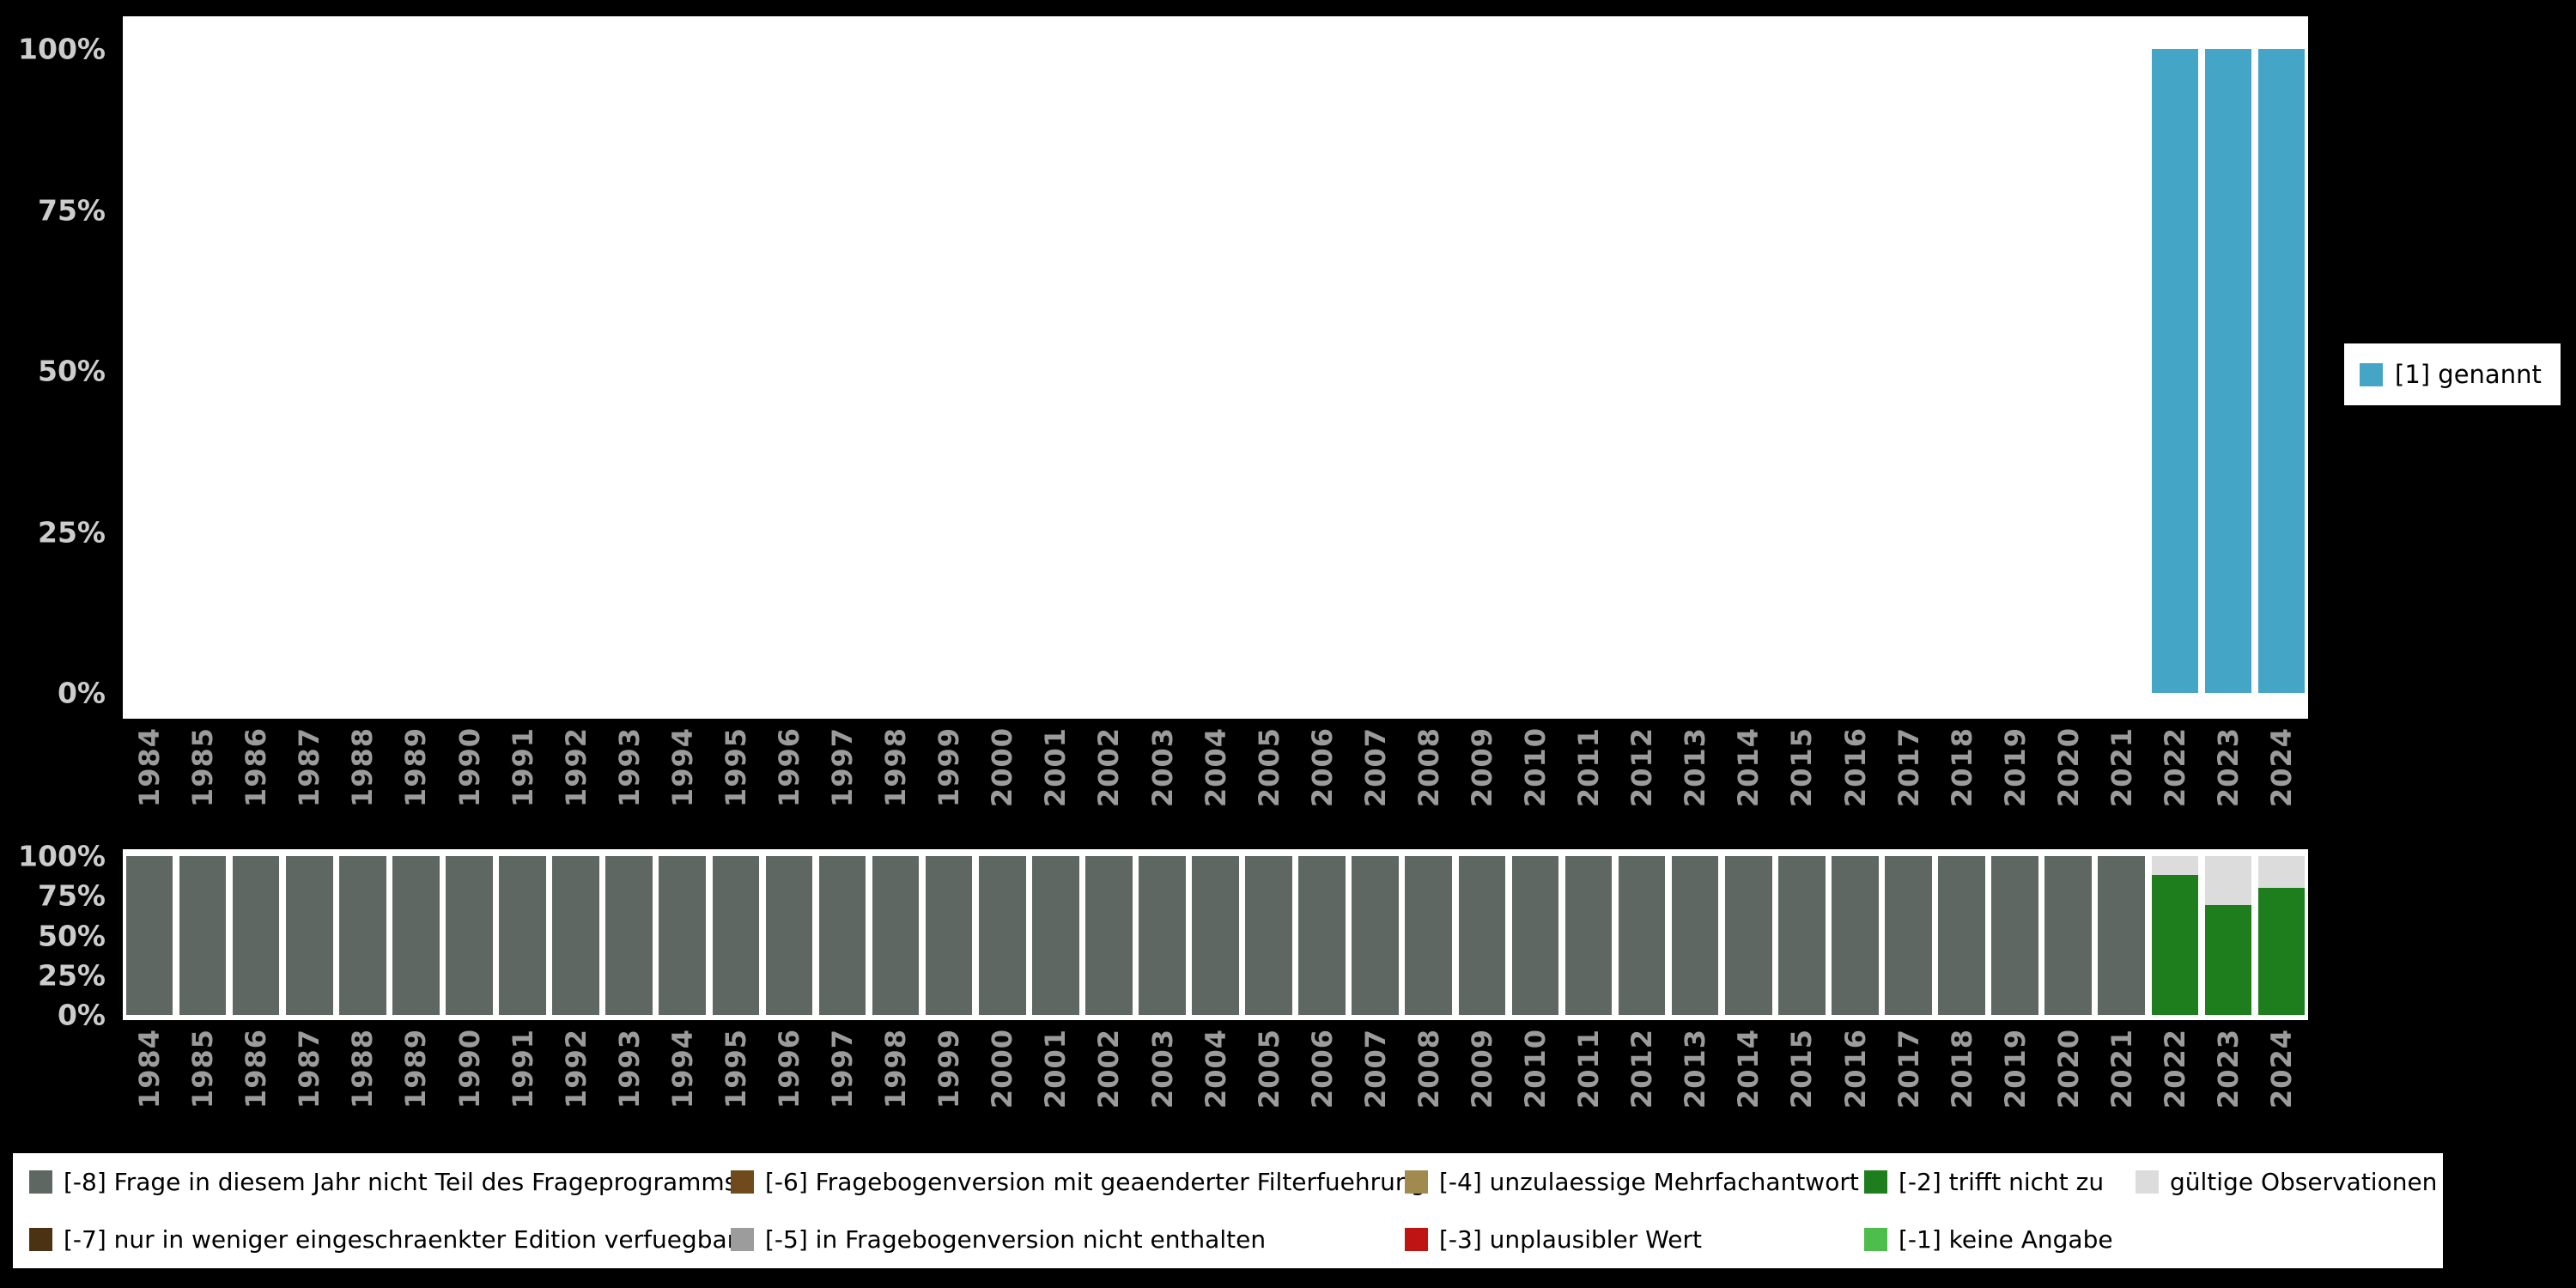 Image resolution: width=2576 pixels, height=1288 pixels. What do you see at coordinates (1748, 1069) in the screenshot?
I see `x-tick-label: 2014` at bounding box center [1748, 1069].